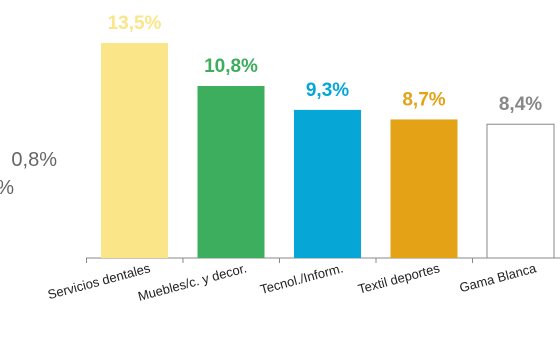  Describe the element at coordinates (99, 281) in the screenshot. I see `category-label-1: Servicios dentales` at that location.